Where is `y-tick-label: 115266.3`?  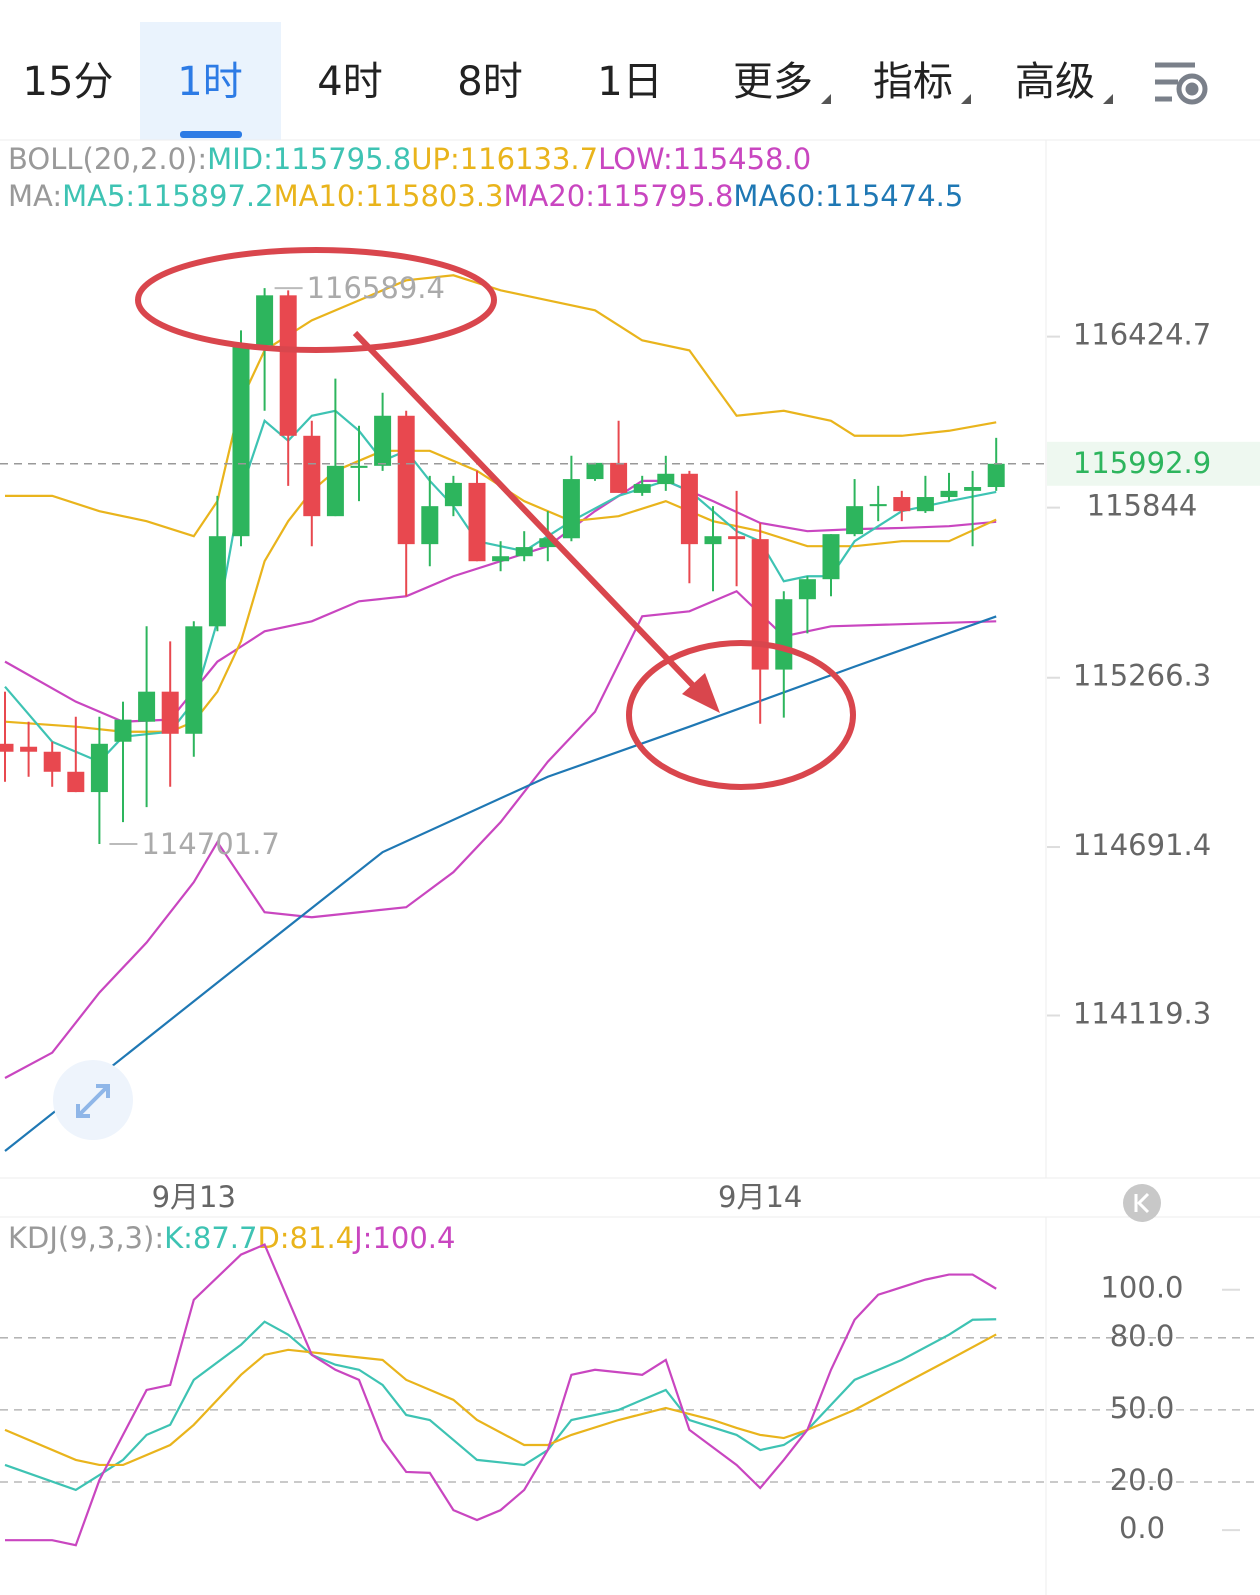
y-tick-label: 115266.3 is located at coordinates (1142, 676).